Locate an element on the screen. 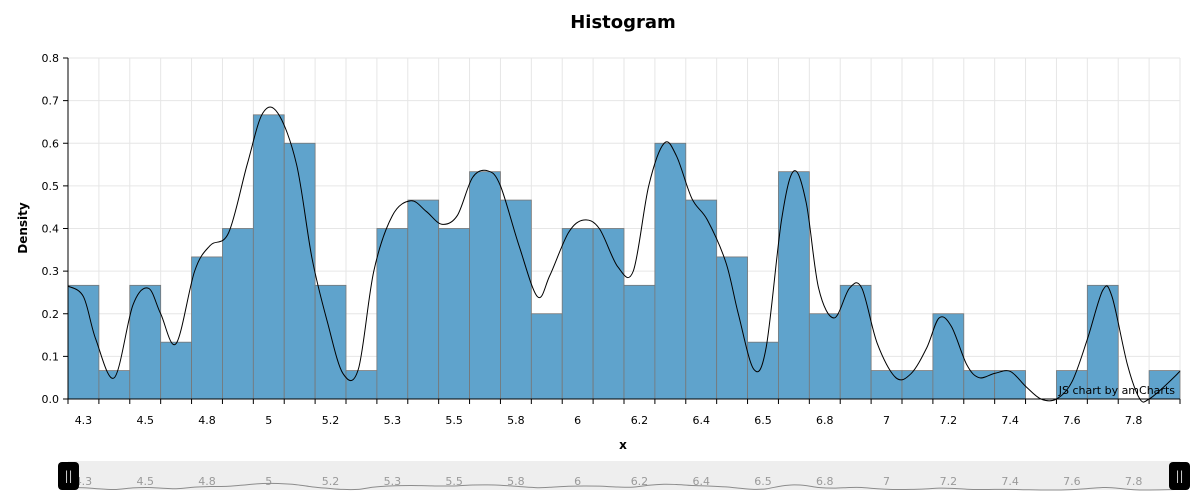  x-tick-label: 5.8 is located at coordinates (516, 420).